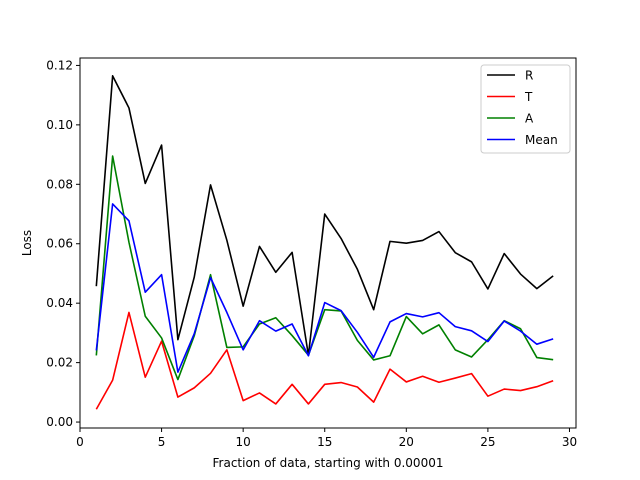 The image size is (640, 480). What do you see at coordinates (243, 442) in the screenshot?
I see `x-tick-label: 10` at bounding box center [243, 442].